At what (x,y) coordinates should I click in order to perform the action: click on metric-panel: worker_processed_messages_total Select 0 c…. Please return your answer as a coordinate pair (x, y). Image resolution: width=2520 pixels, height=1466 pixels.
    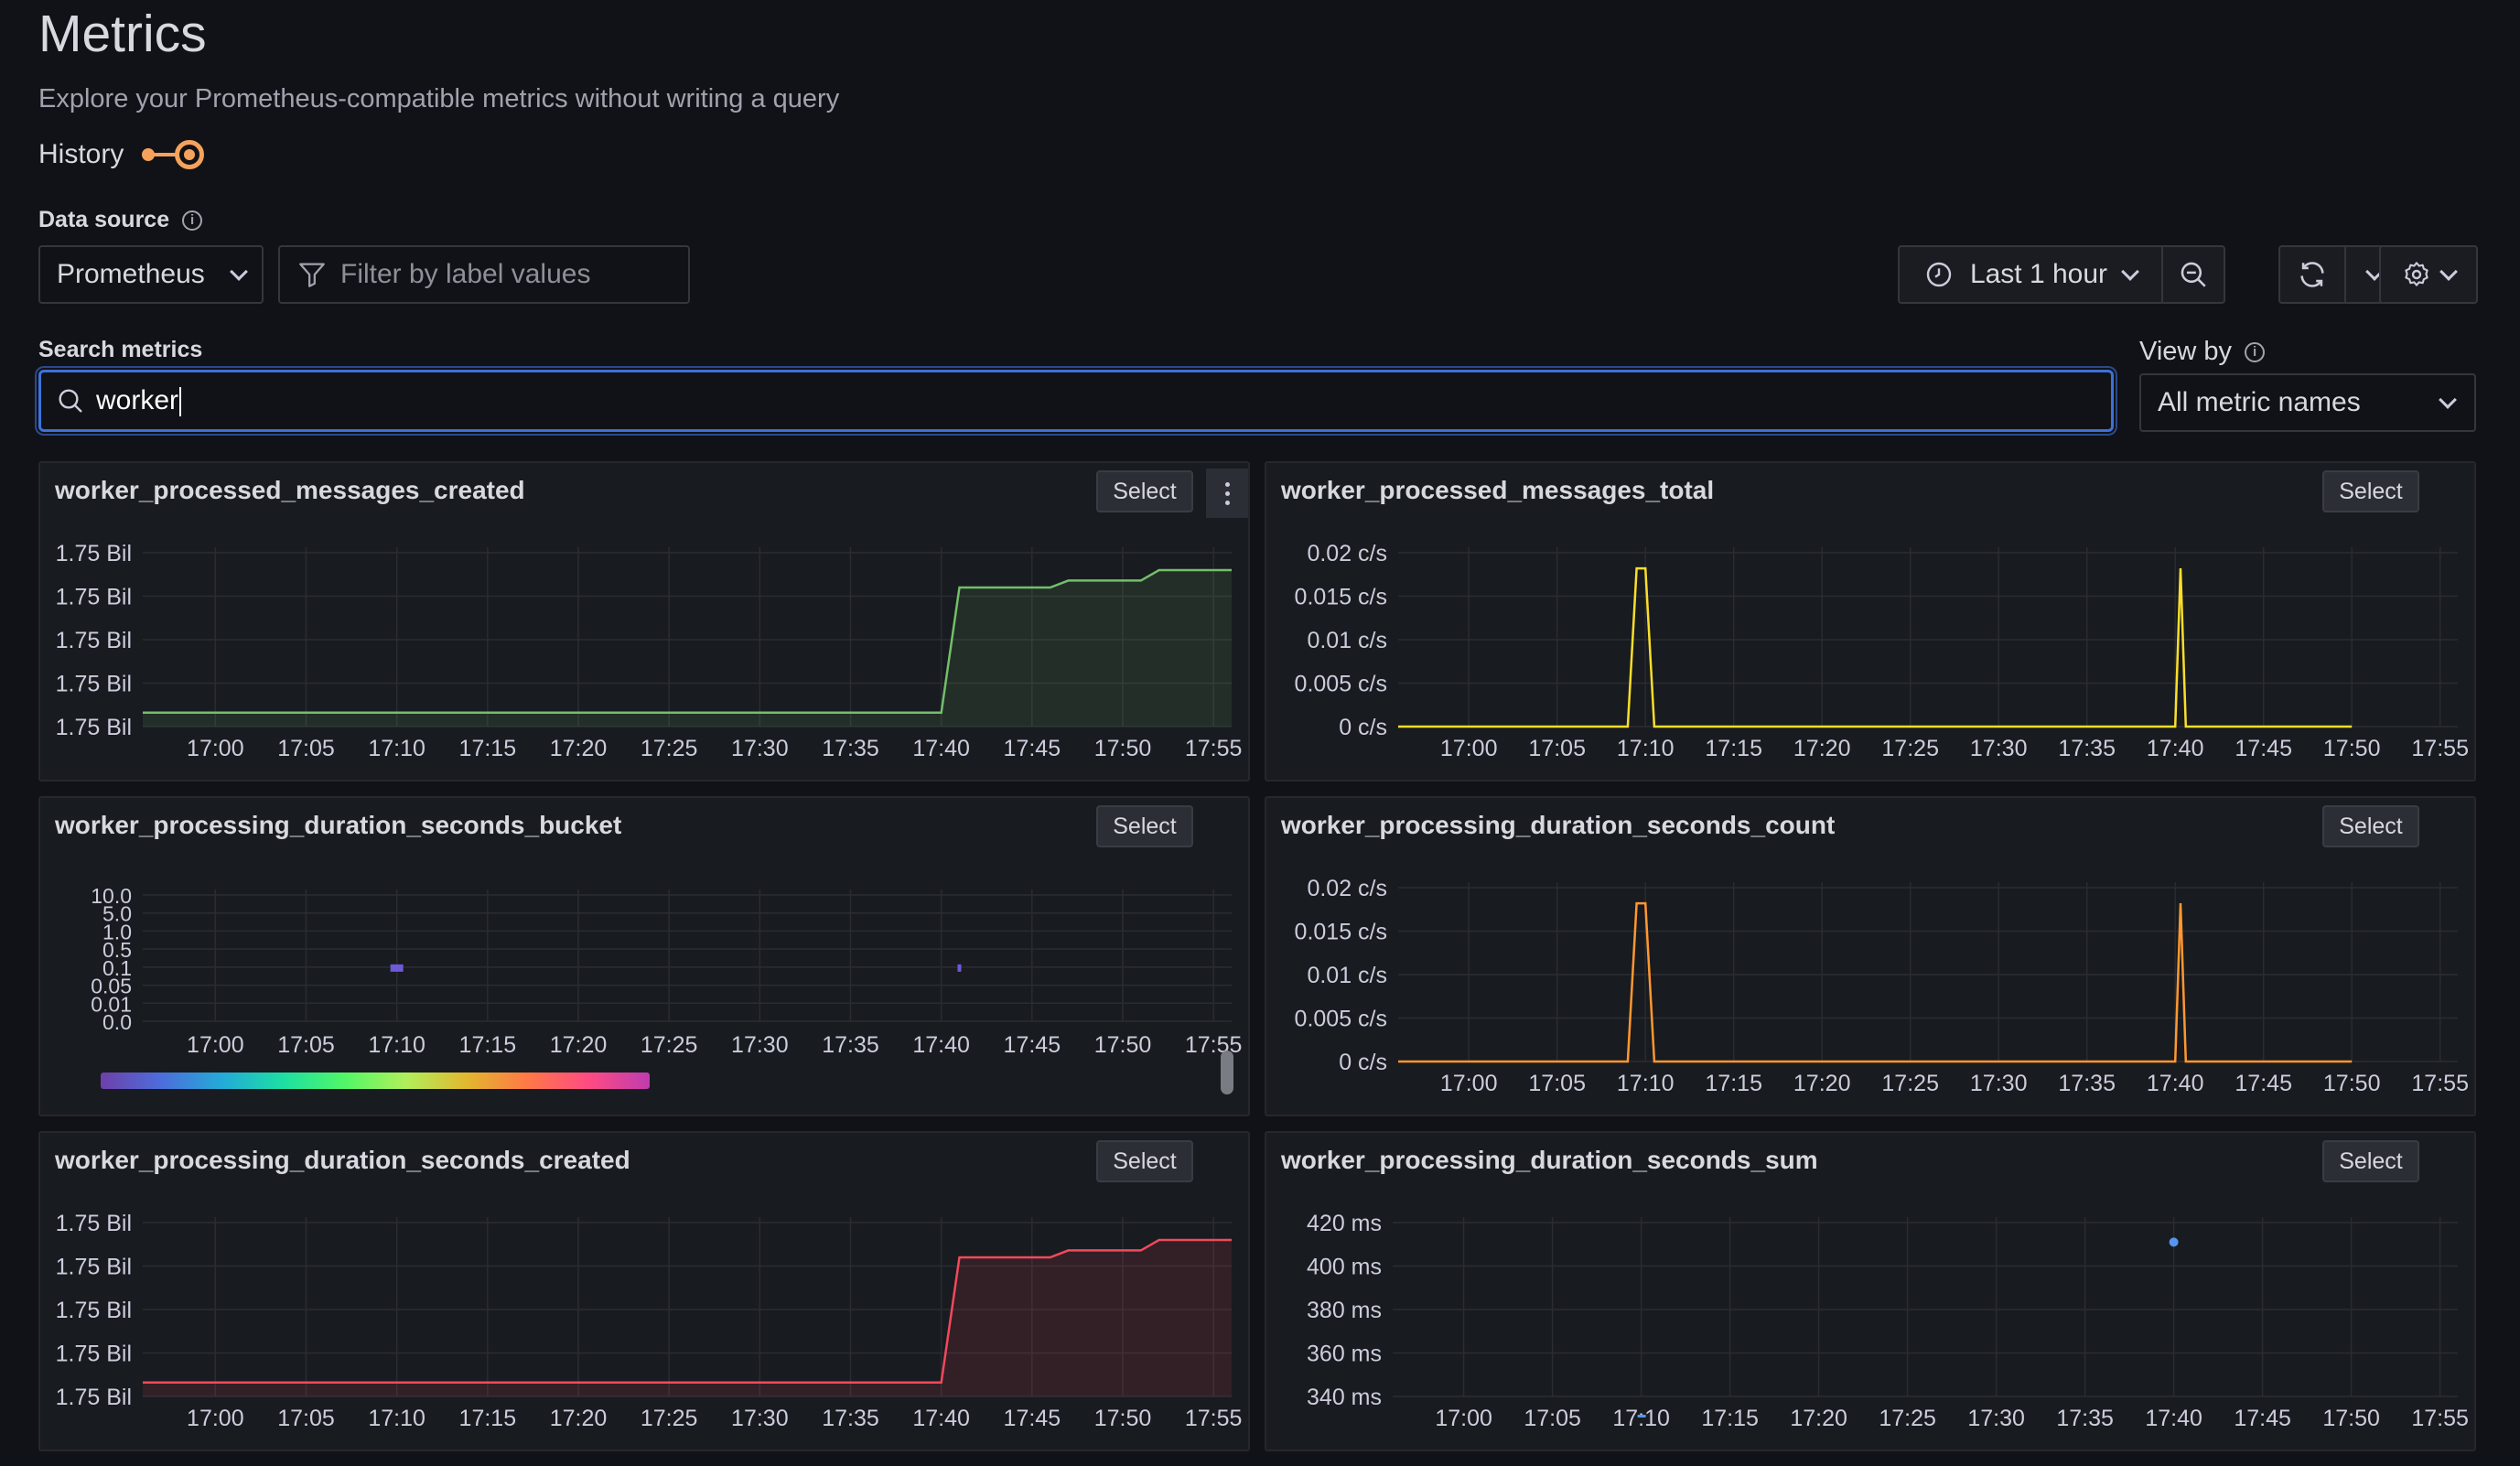
    Looking at the image, I should click on (1870, 621).